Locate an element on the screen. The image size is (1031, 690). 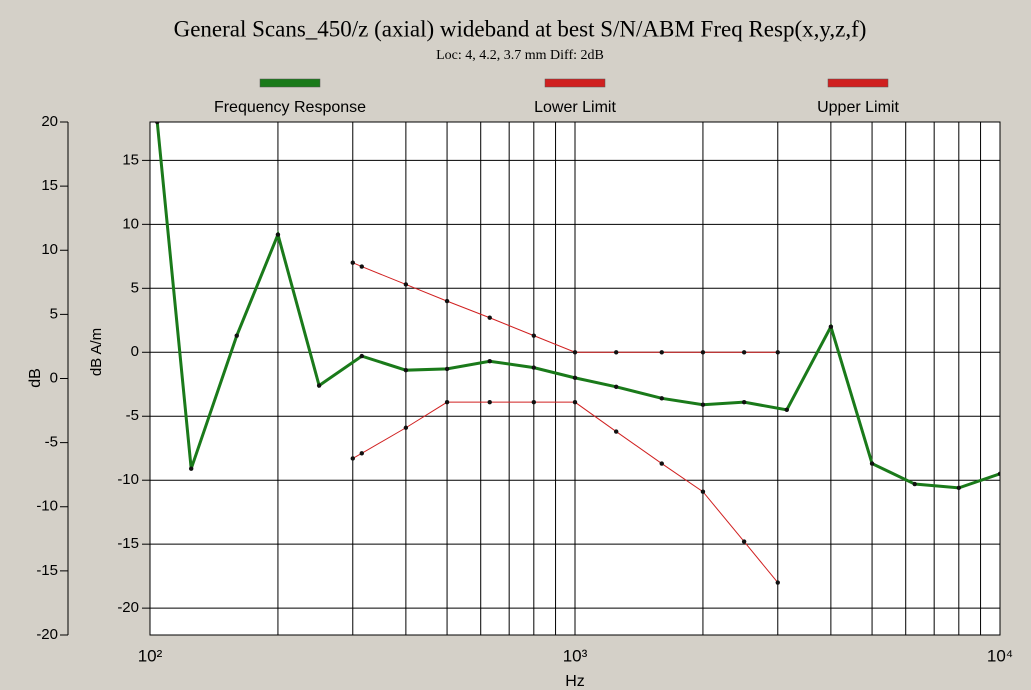
y2-tick-label: 20 is located at coordinates (49, 121).